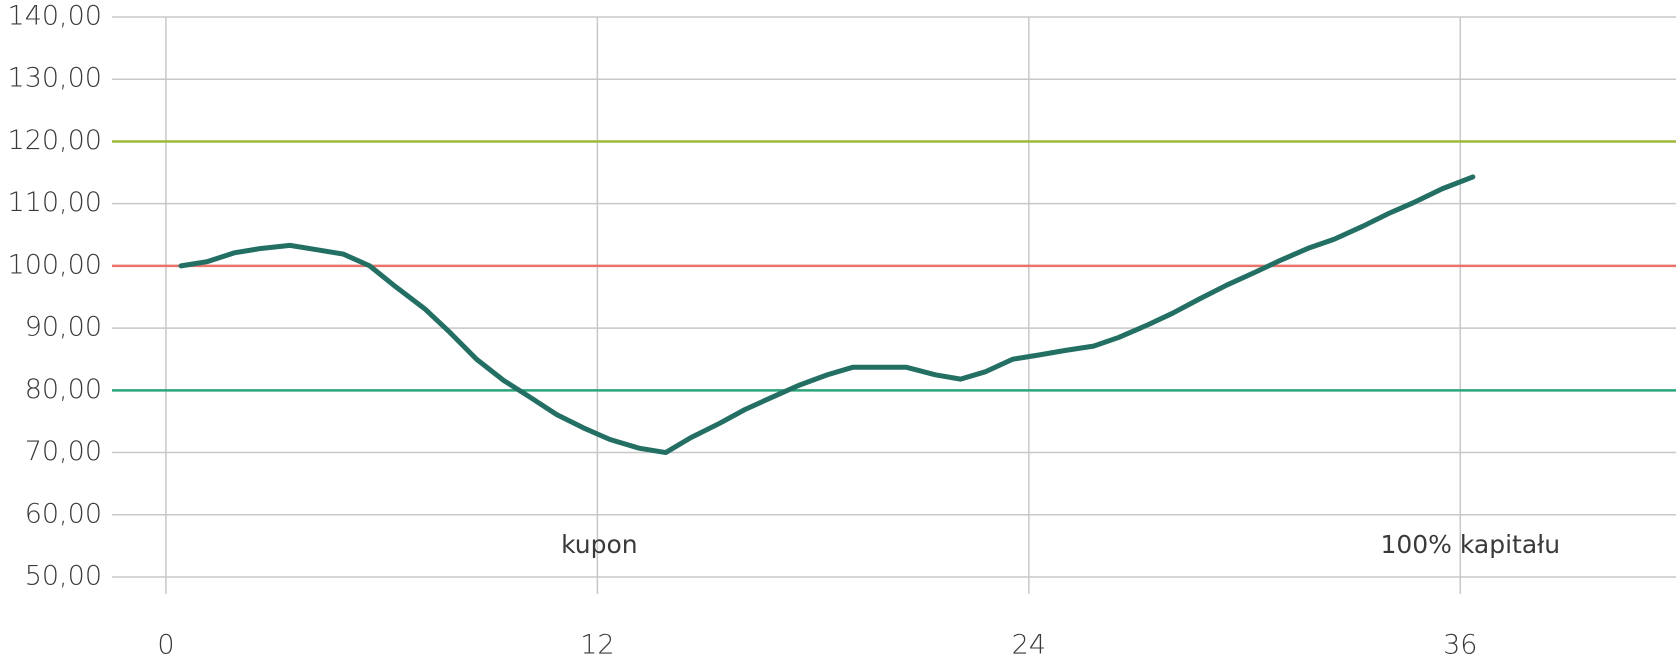 The width and height of the screenshot is (1676, 659). What do you see at coordinates (55, 78) in the screenshot?
I see `y-tick-label: 130,00` at bounding box center [55, 78].